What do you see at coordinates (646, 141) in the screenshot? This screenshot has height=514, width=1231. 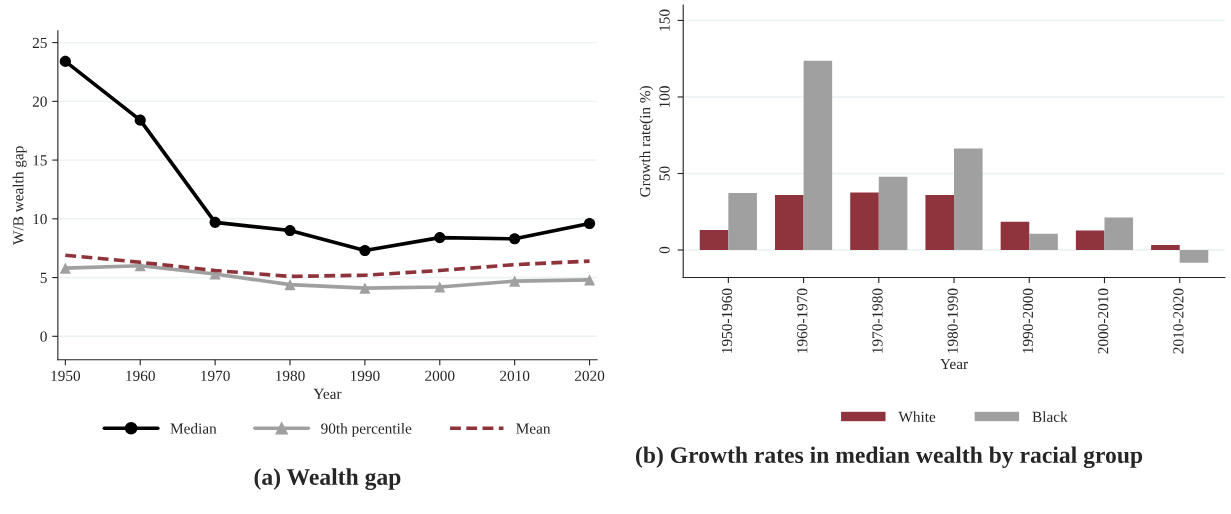 I see `y-axis-title: Growth rate(in %)` at bounding box center [646, 141].